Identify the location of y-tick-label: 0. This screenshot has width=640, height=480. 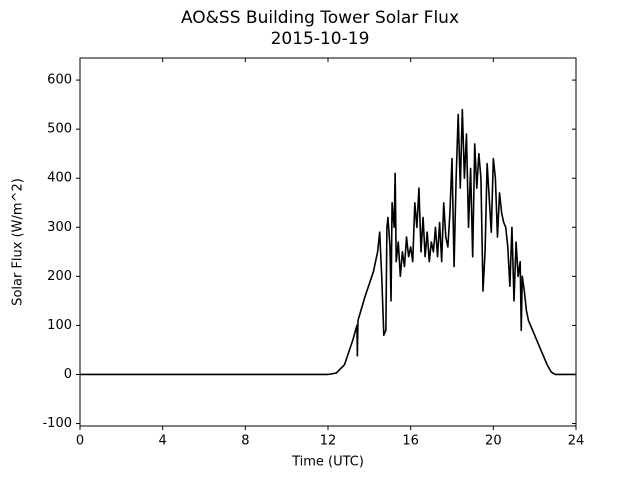
(68, 374).